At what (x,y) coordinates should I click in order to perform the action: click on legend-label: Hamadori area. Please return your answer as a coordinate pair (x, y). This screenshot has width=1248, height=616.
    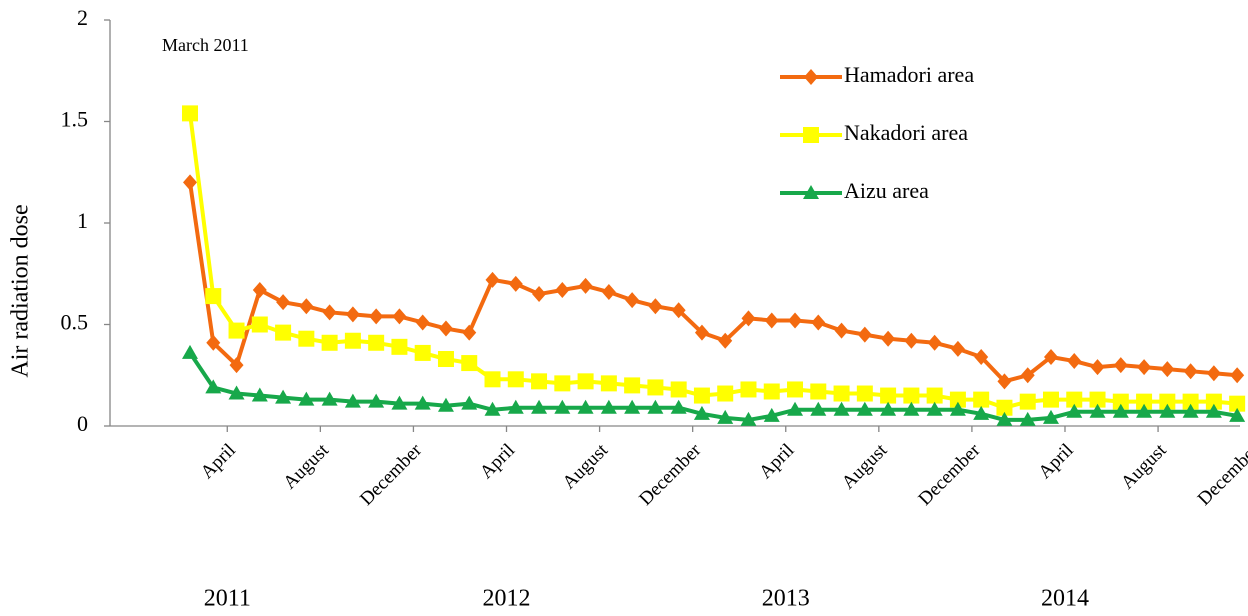
    Looking at the image, I should click on (909, 74).